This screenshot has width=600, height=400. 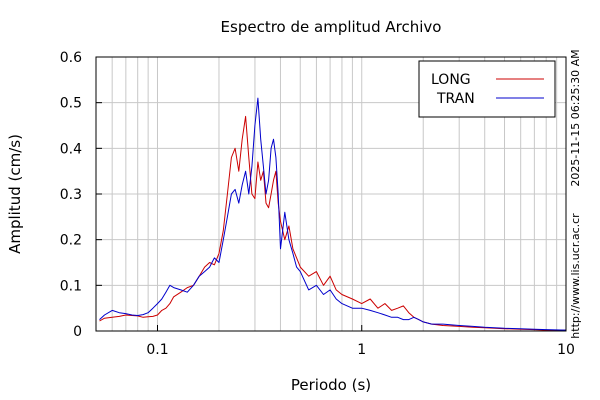 I want to click on source-url-text: http://www.lis.ucr.ac.cr, so click(x=575, y=276).